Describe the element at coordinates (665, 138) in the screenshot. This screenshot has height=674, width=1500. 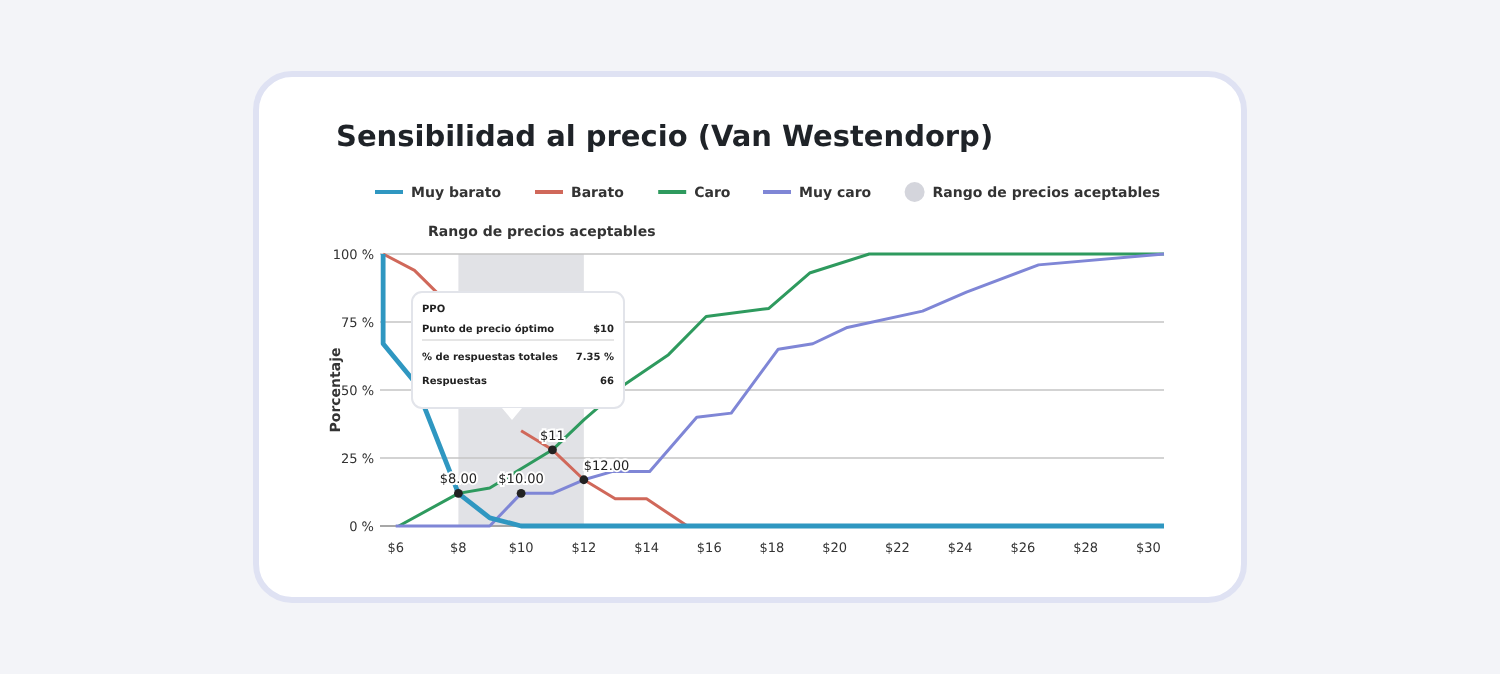
I see `chart-title: Sensibilidad al precio (Van Westendorp)` at that location.